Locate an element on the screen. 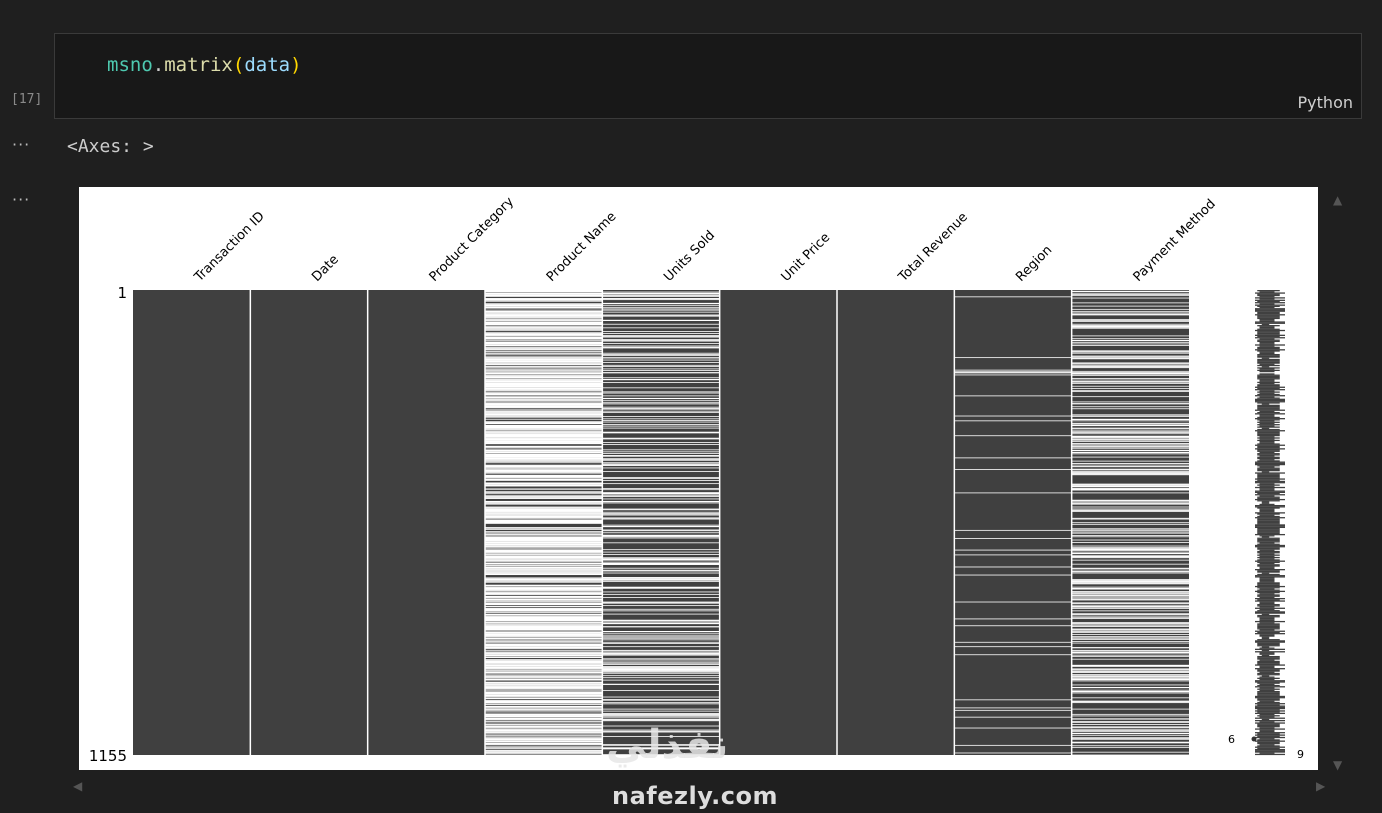 The image size is (1382, 813). scroll-down-arrow: ▼ is located at coordinates (1338, 765).